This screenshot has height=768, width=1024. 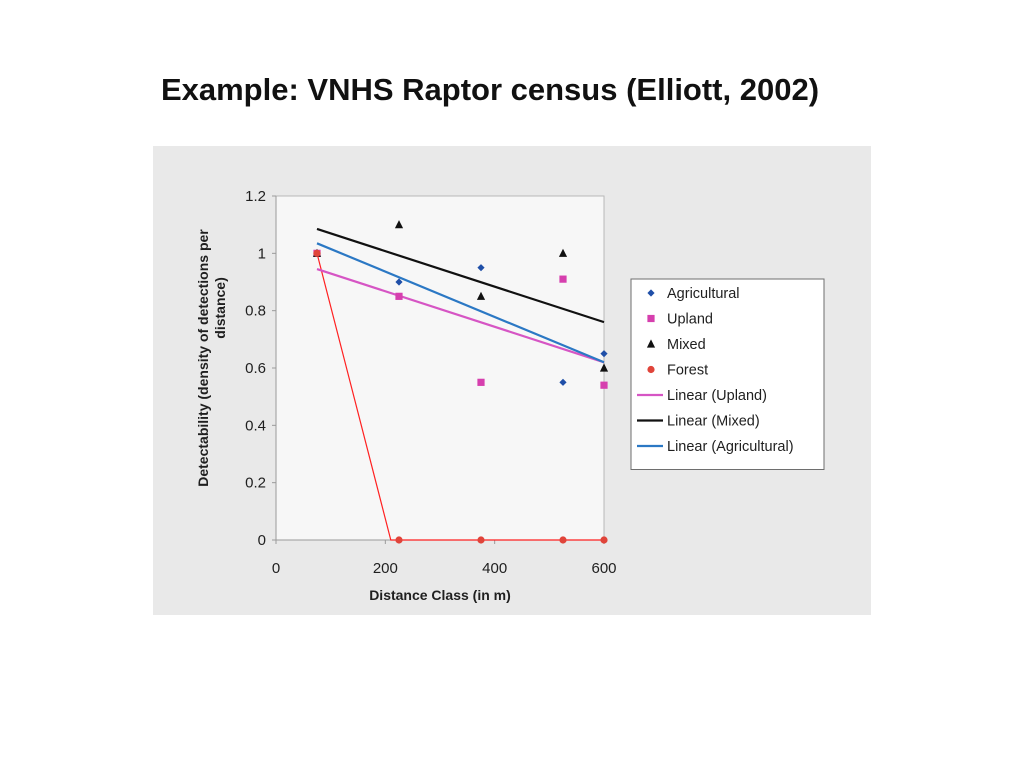 I want to click on x-tick-label: 0, so click(x=276, y=568).